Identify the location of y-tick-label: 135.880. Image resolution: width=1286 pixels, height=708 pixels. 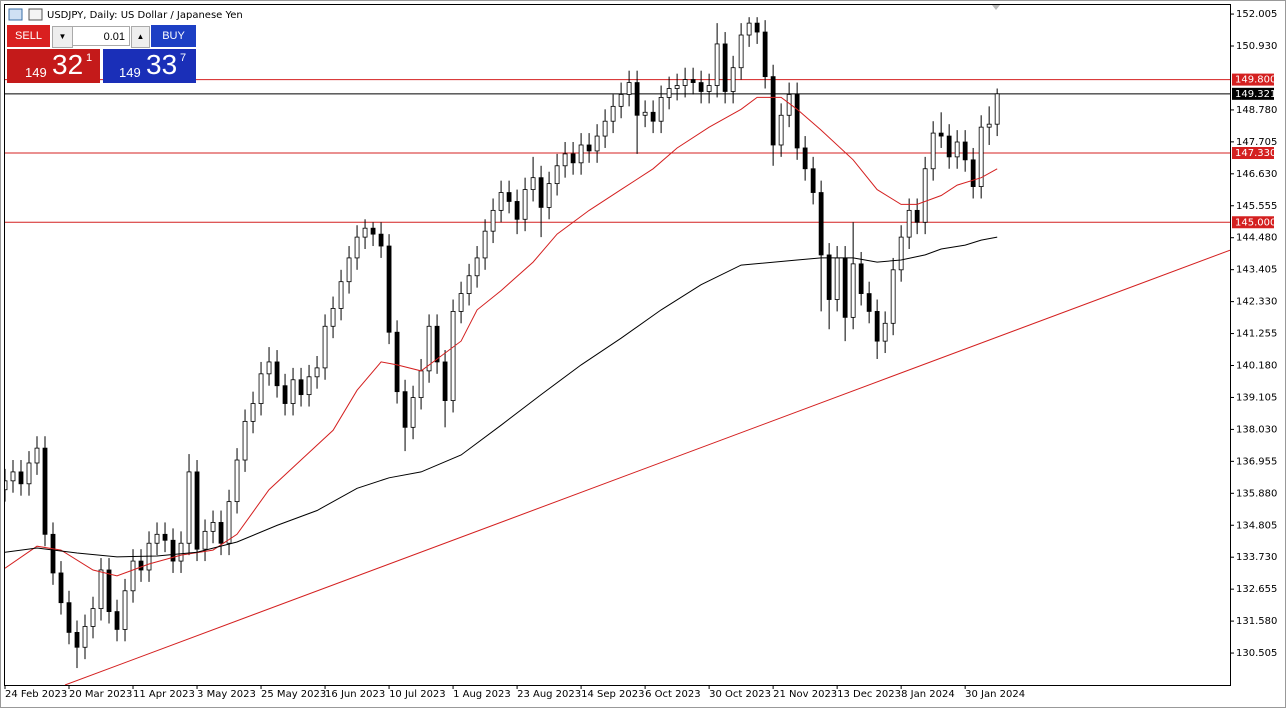
(1256, 493).